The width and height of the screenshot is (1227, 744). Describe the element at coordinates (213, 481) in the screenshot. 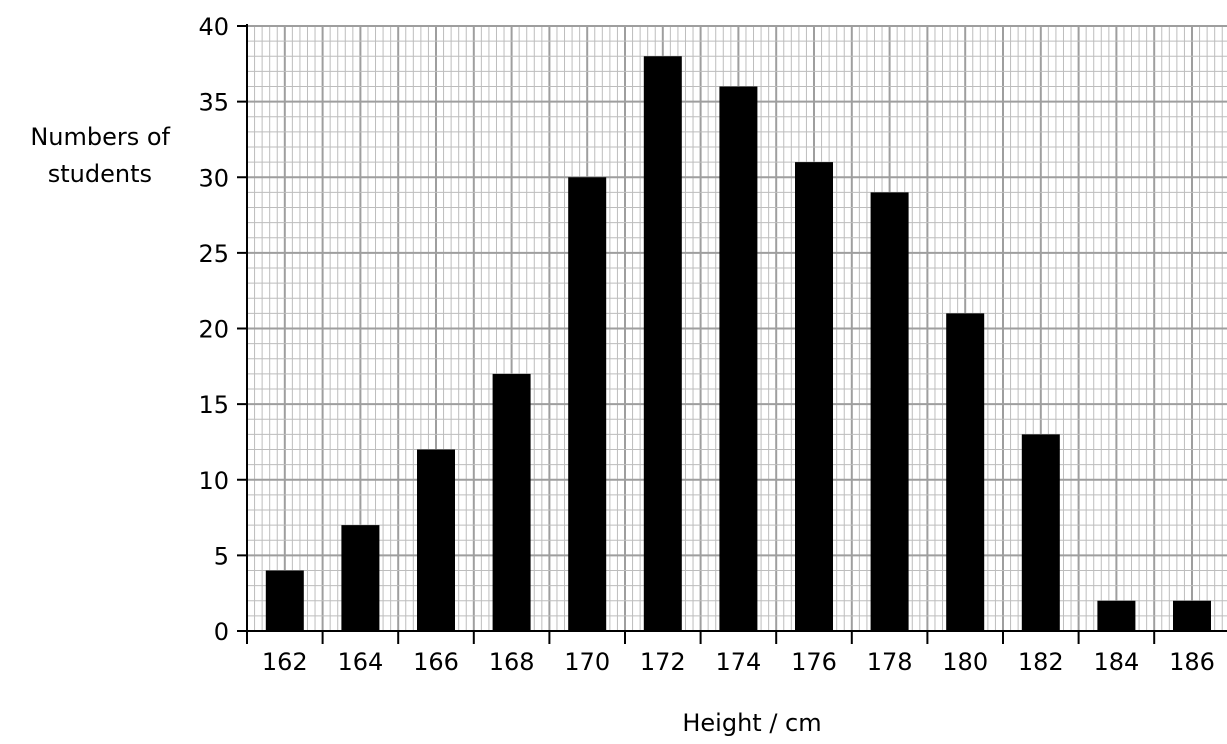

I see `y-tick-label-10: 10` at that location.